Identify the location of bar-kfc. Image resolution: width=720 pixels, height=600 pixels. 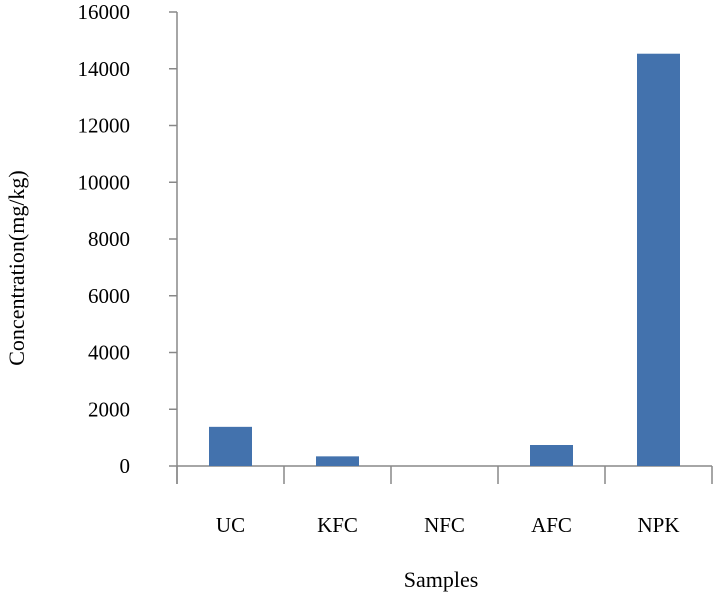
(337, 461).